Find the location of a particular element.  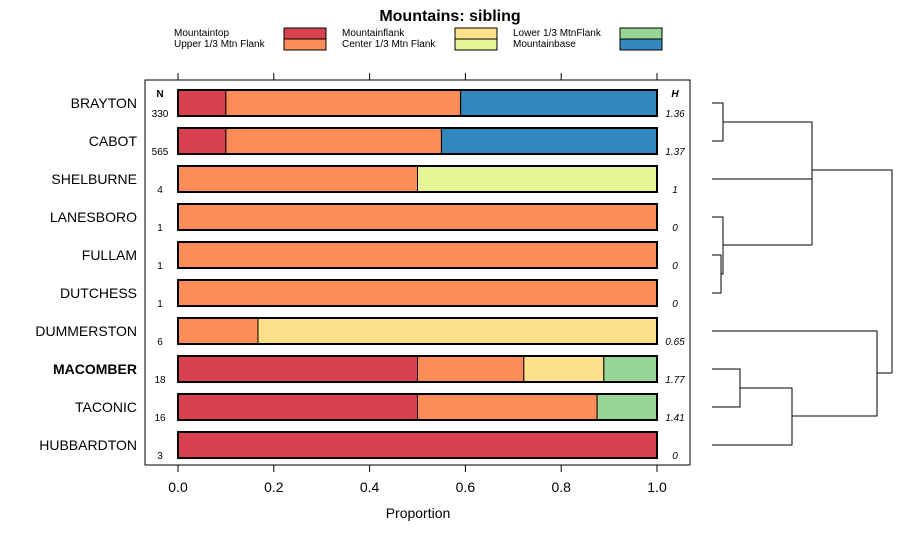

h-value: 1 is located at coordinates (675, 190).